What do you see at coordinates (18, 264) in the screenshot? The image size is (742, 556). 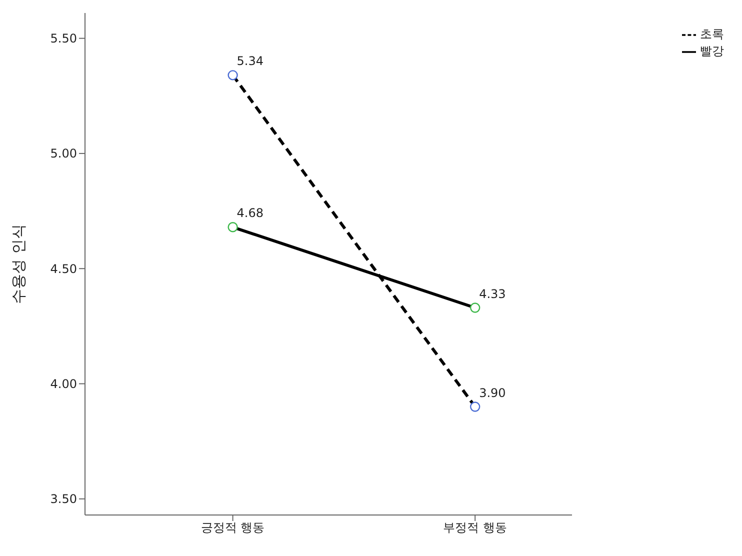 I see `y-axis-title: 수용성 인식` at bounding box center [18, 264].